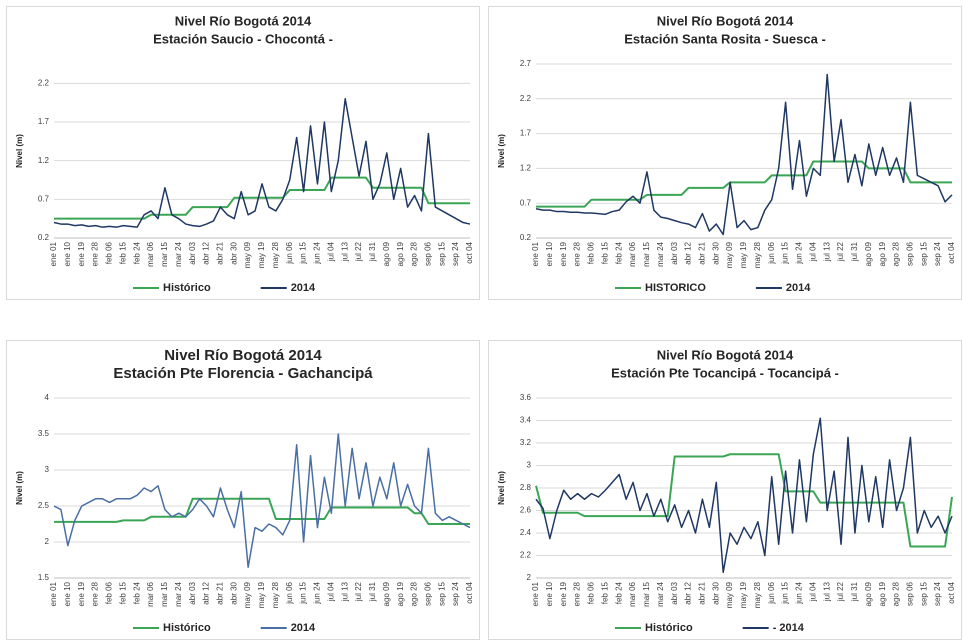 Image resolution: width=963 pixels, height=643 pixels. Describe the element at coordinates (44, 160) in the screenshot. I see `y-tick-label: 1.2` at that location.